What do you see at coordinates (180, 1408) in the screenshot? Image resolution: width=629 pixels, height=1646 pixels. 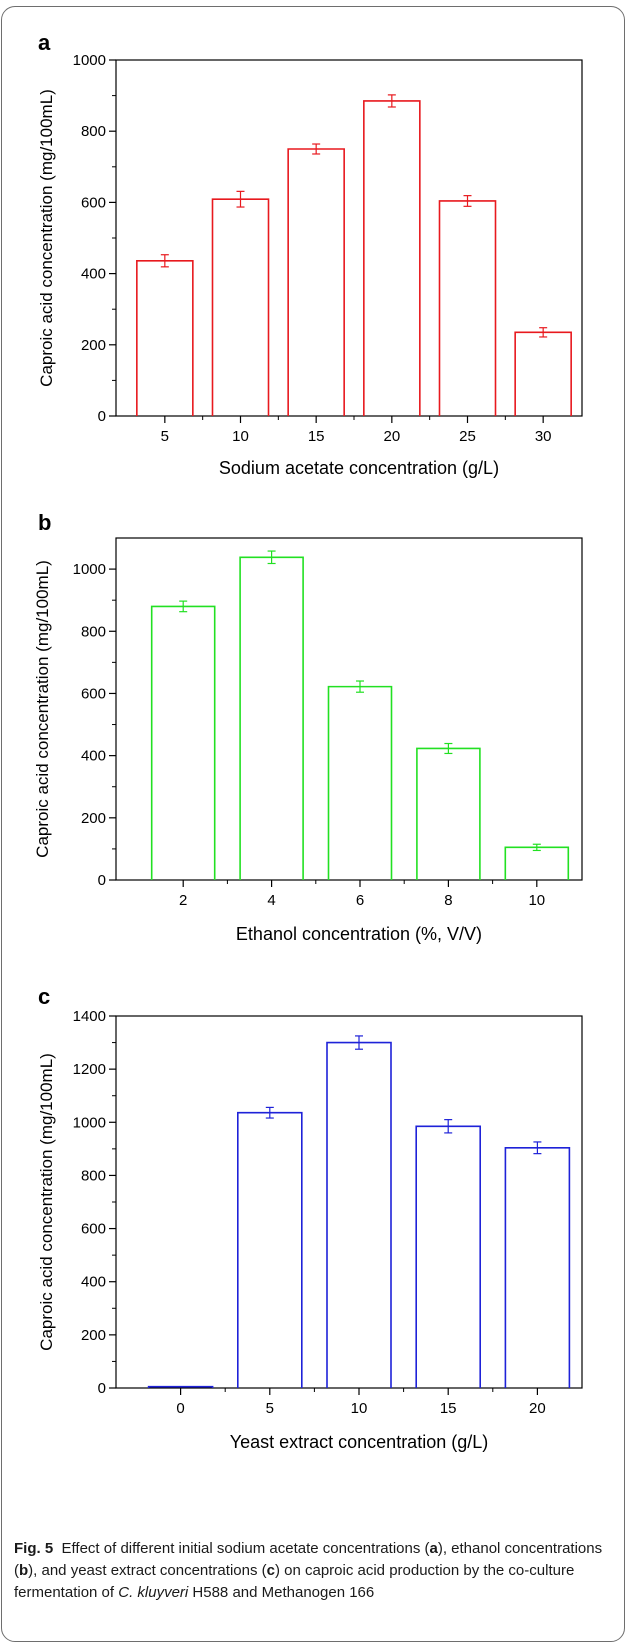 I see `x-tick-label: 0` at bounding box center [180, 1408].